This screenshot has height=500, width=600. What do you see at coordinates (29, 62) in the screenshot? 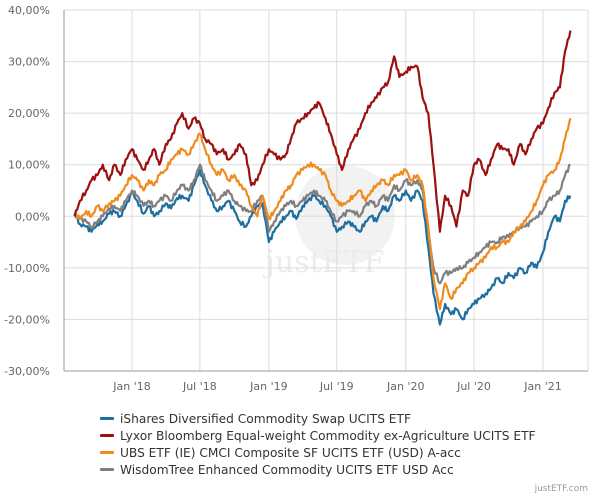
I see `y-tick-label: 30,00%` at bounding box center [29, 62].